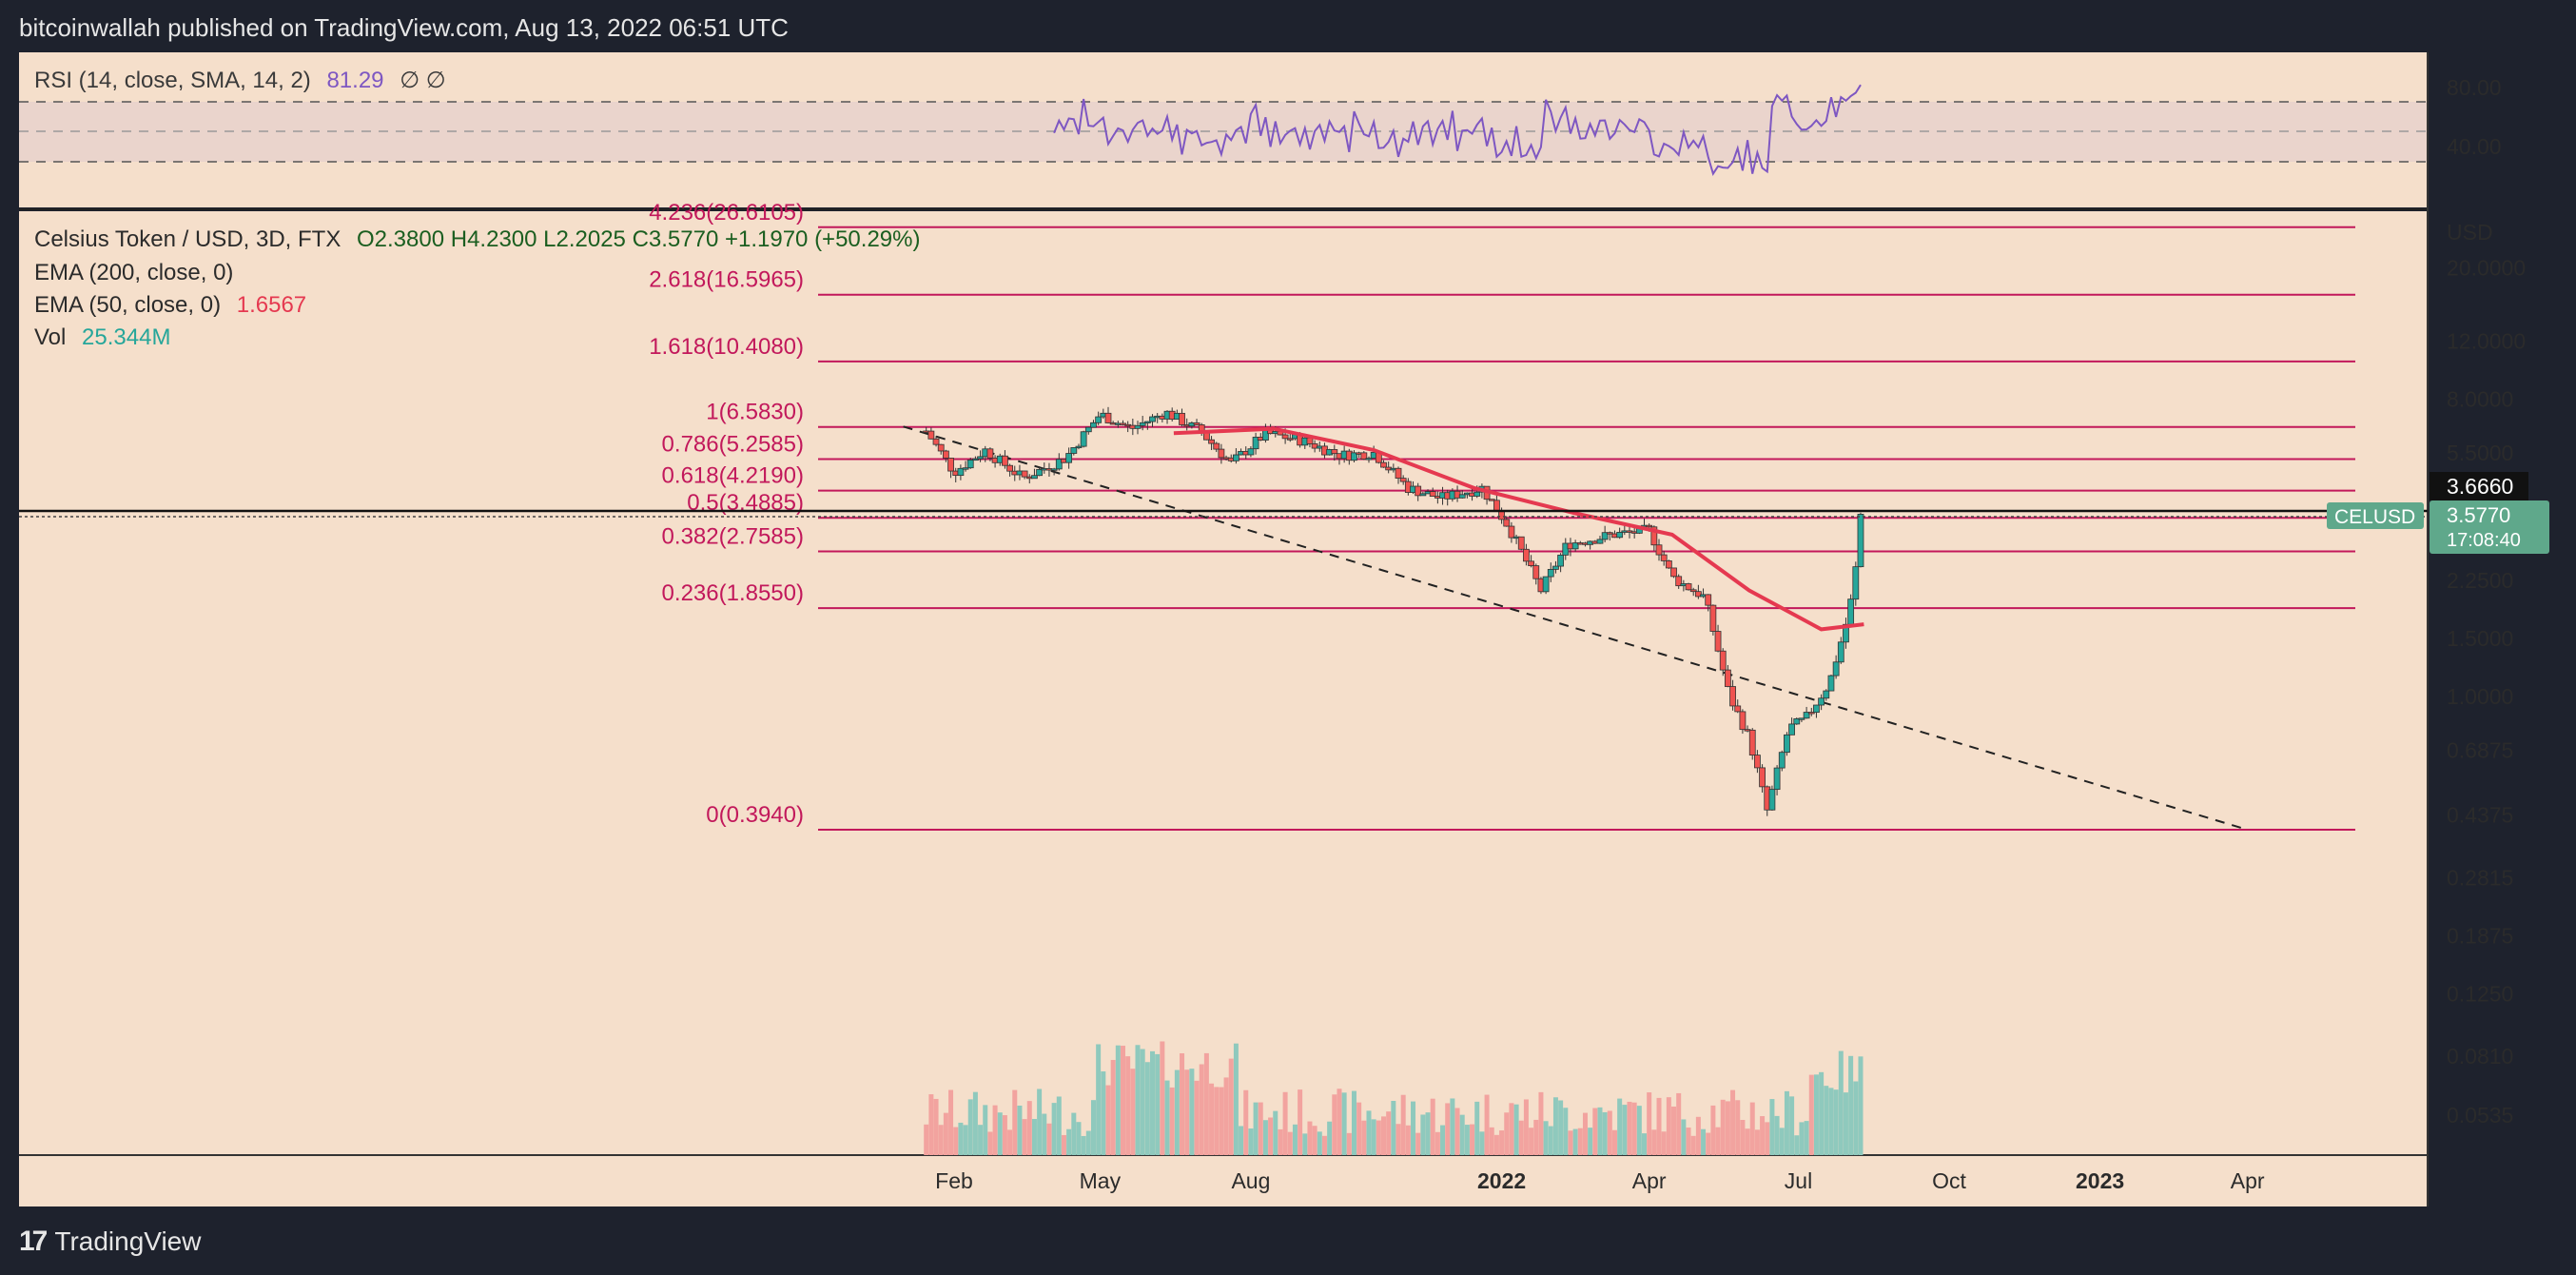  Describe the element at coordinates (1223, 1180) in the screenshot. I see `time-axis` at that location.